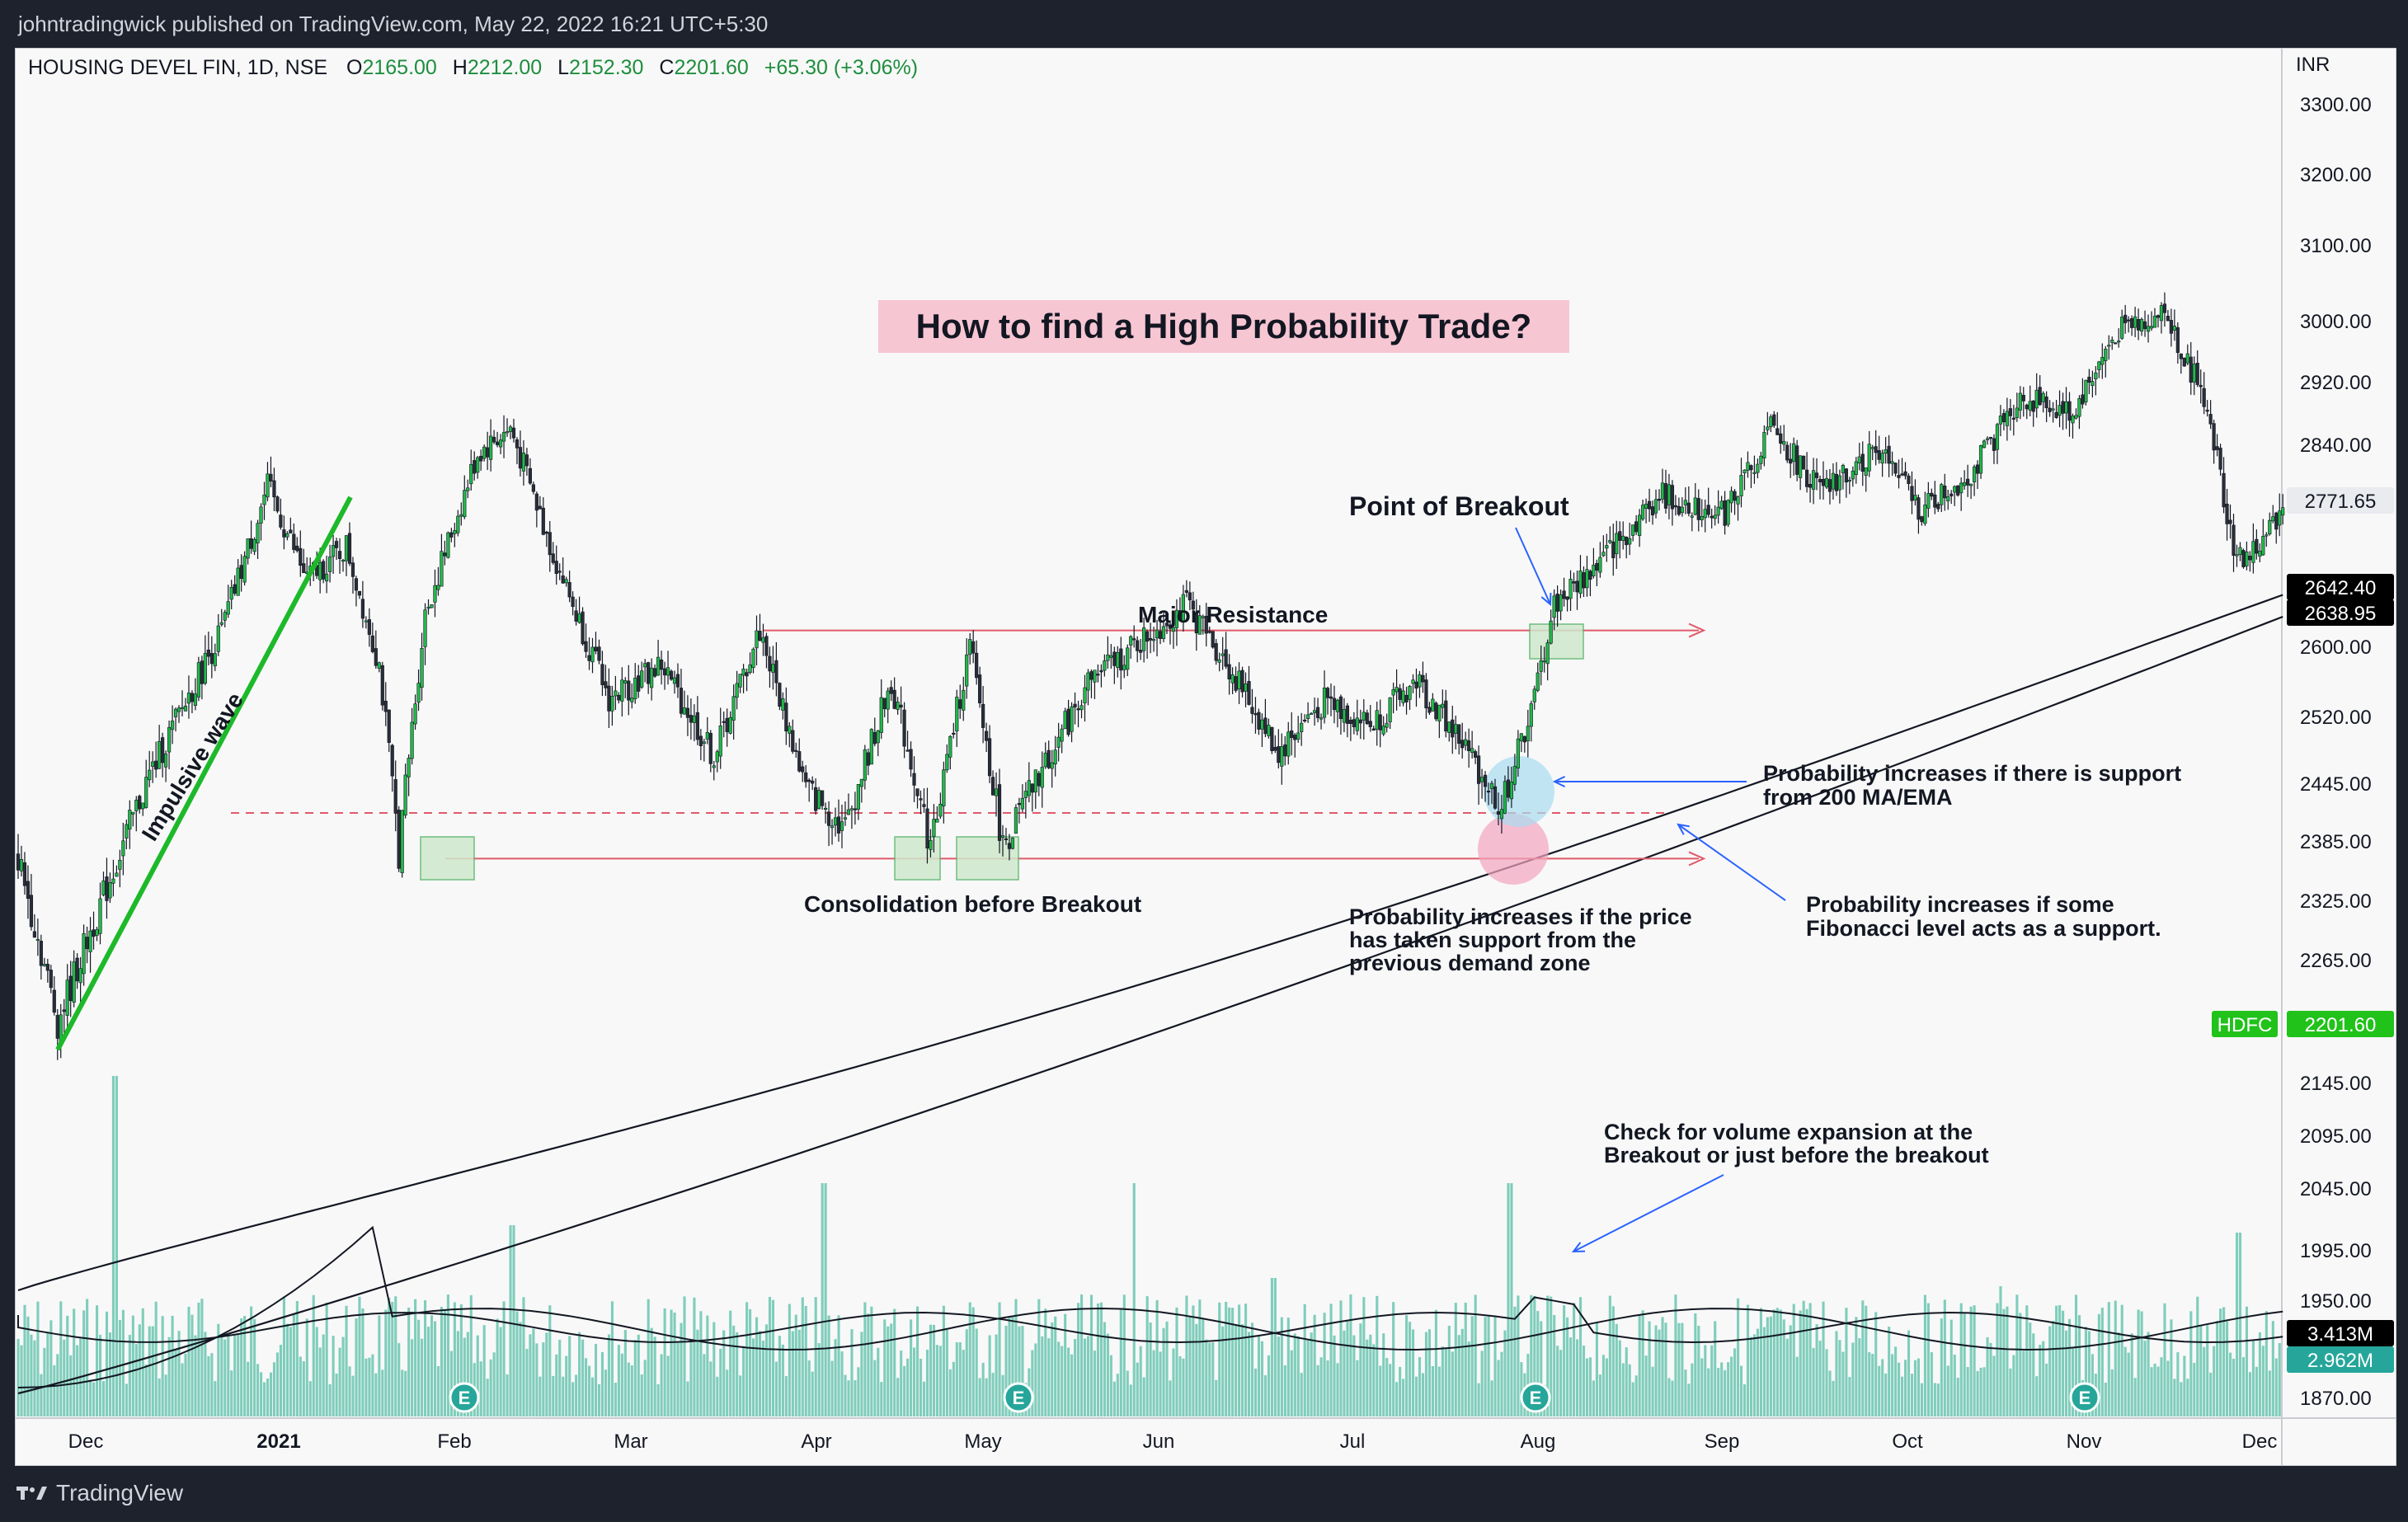 The image size is (2408, 1522). I want to click on price-badge, so click(2340, 1333).